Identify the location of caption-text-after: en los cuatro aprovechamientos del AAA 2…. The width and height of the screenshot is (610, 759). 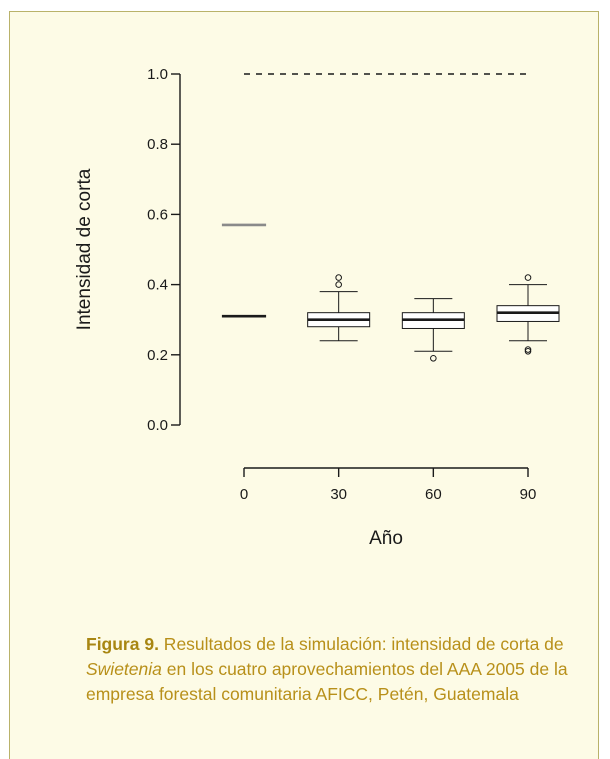
(327, 681).